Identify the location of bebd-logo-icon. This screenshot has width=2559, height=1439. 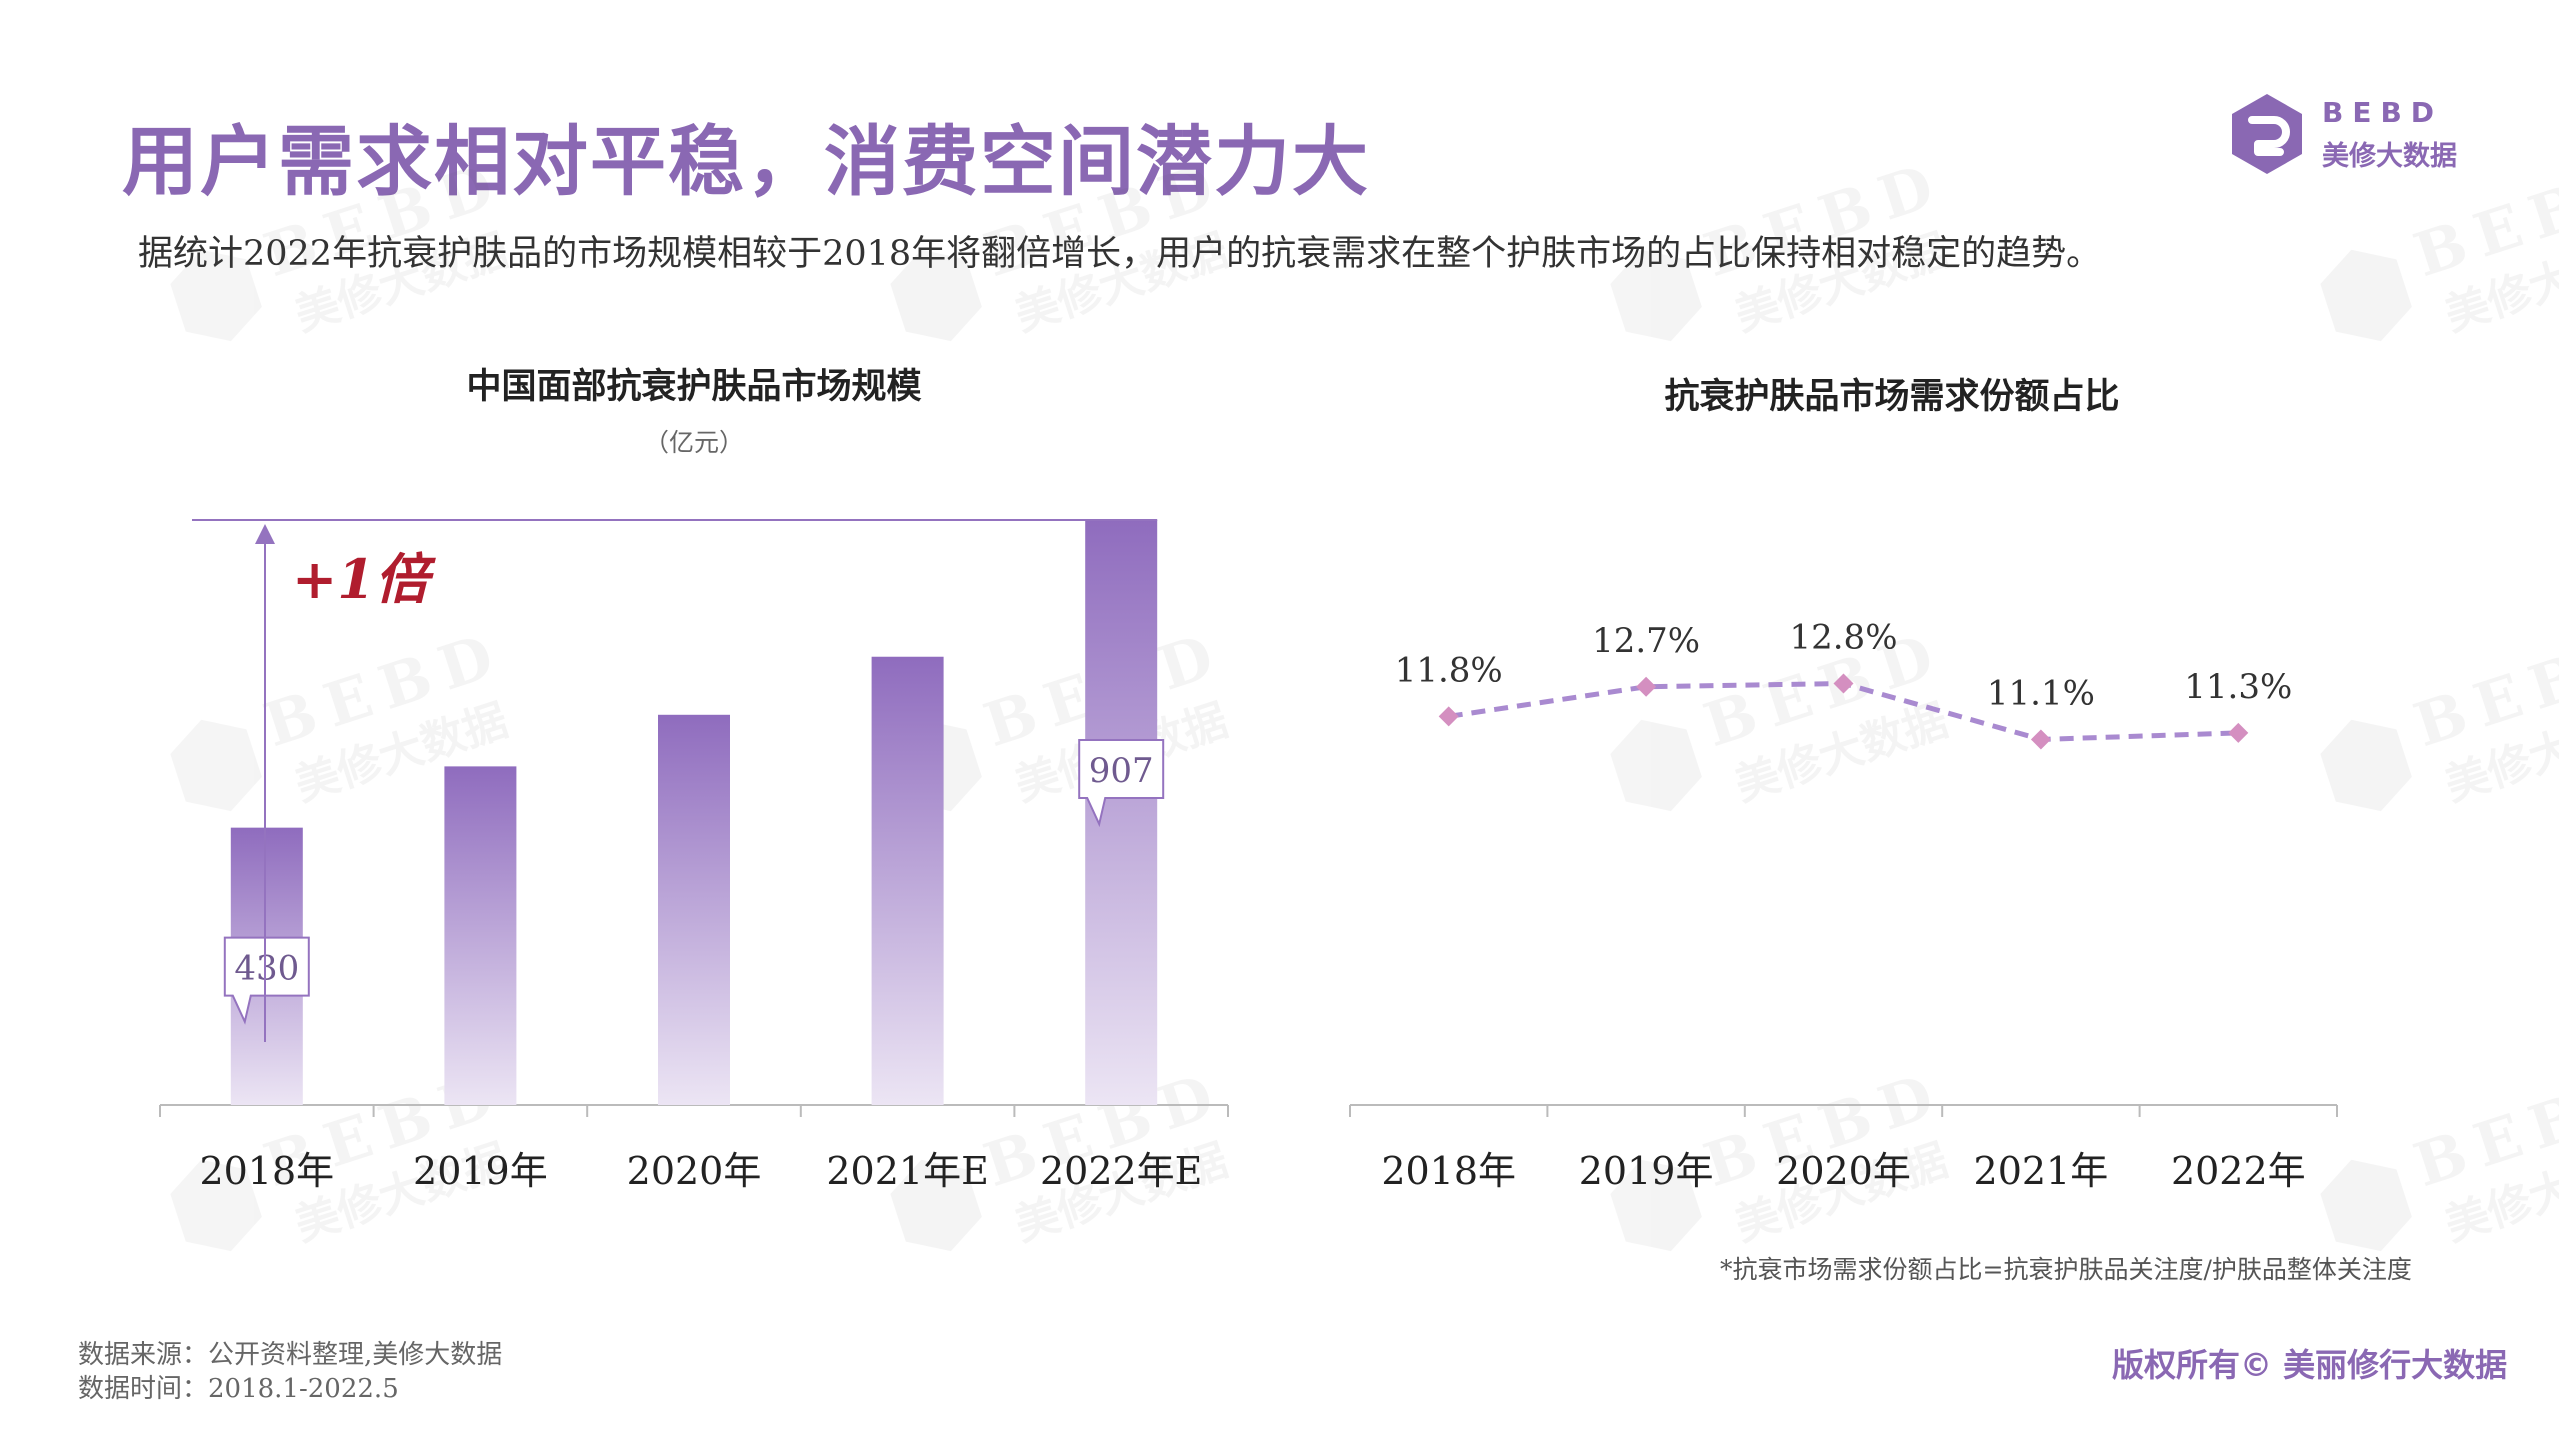
(2267, 134).